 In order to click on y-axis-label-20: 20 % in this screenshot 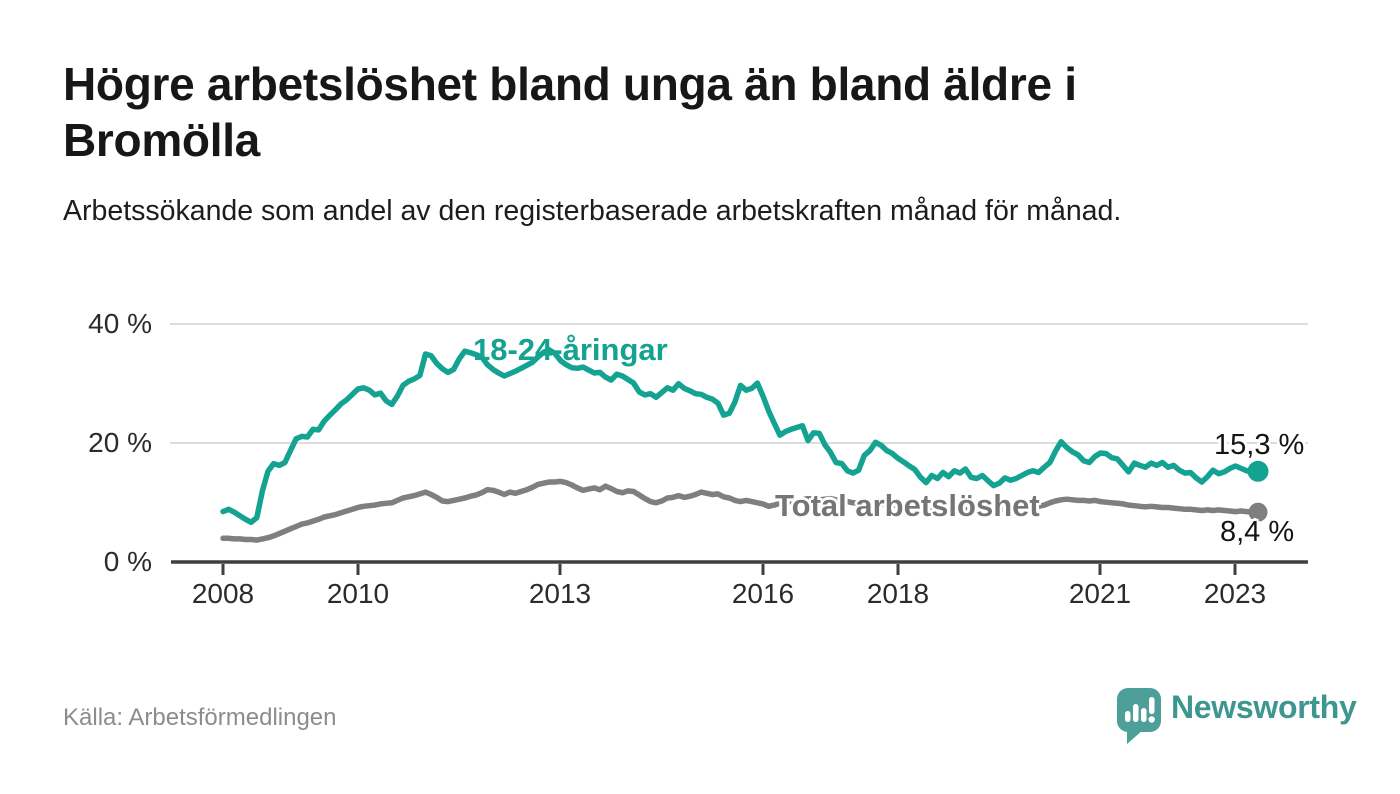, I will do `click(120, 442)`.